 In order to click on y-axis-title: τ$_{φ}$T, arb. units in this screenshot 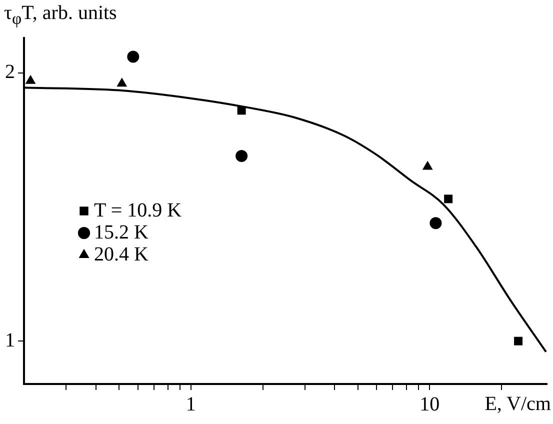, I will do `click(60, 15)`.